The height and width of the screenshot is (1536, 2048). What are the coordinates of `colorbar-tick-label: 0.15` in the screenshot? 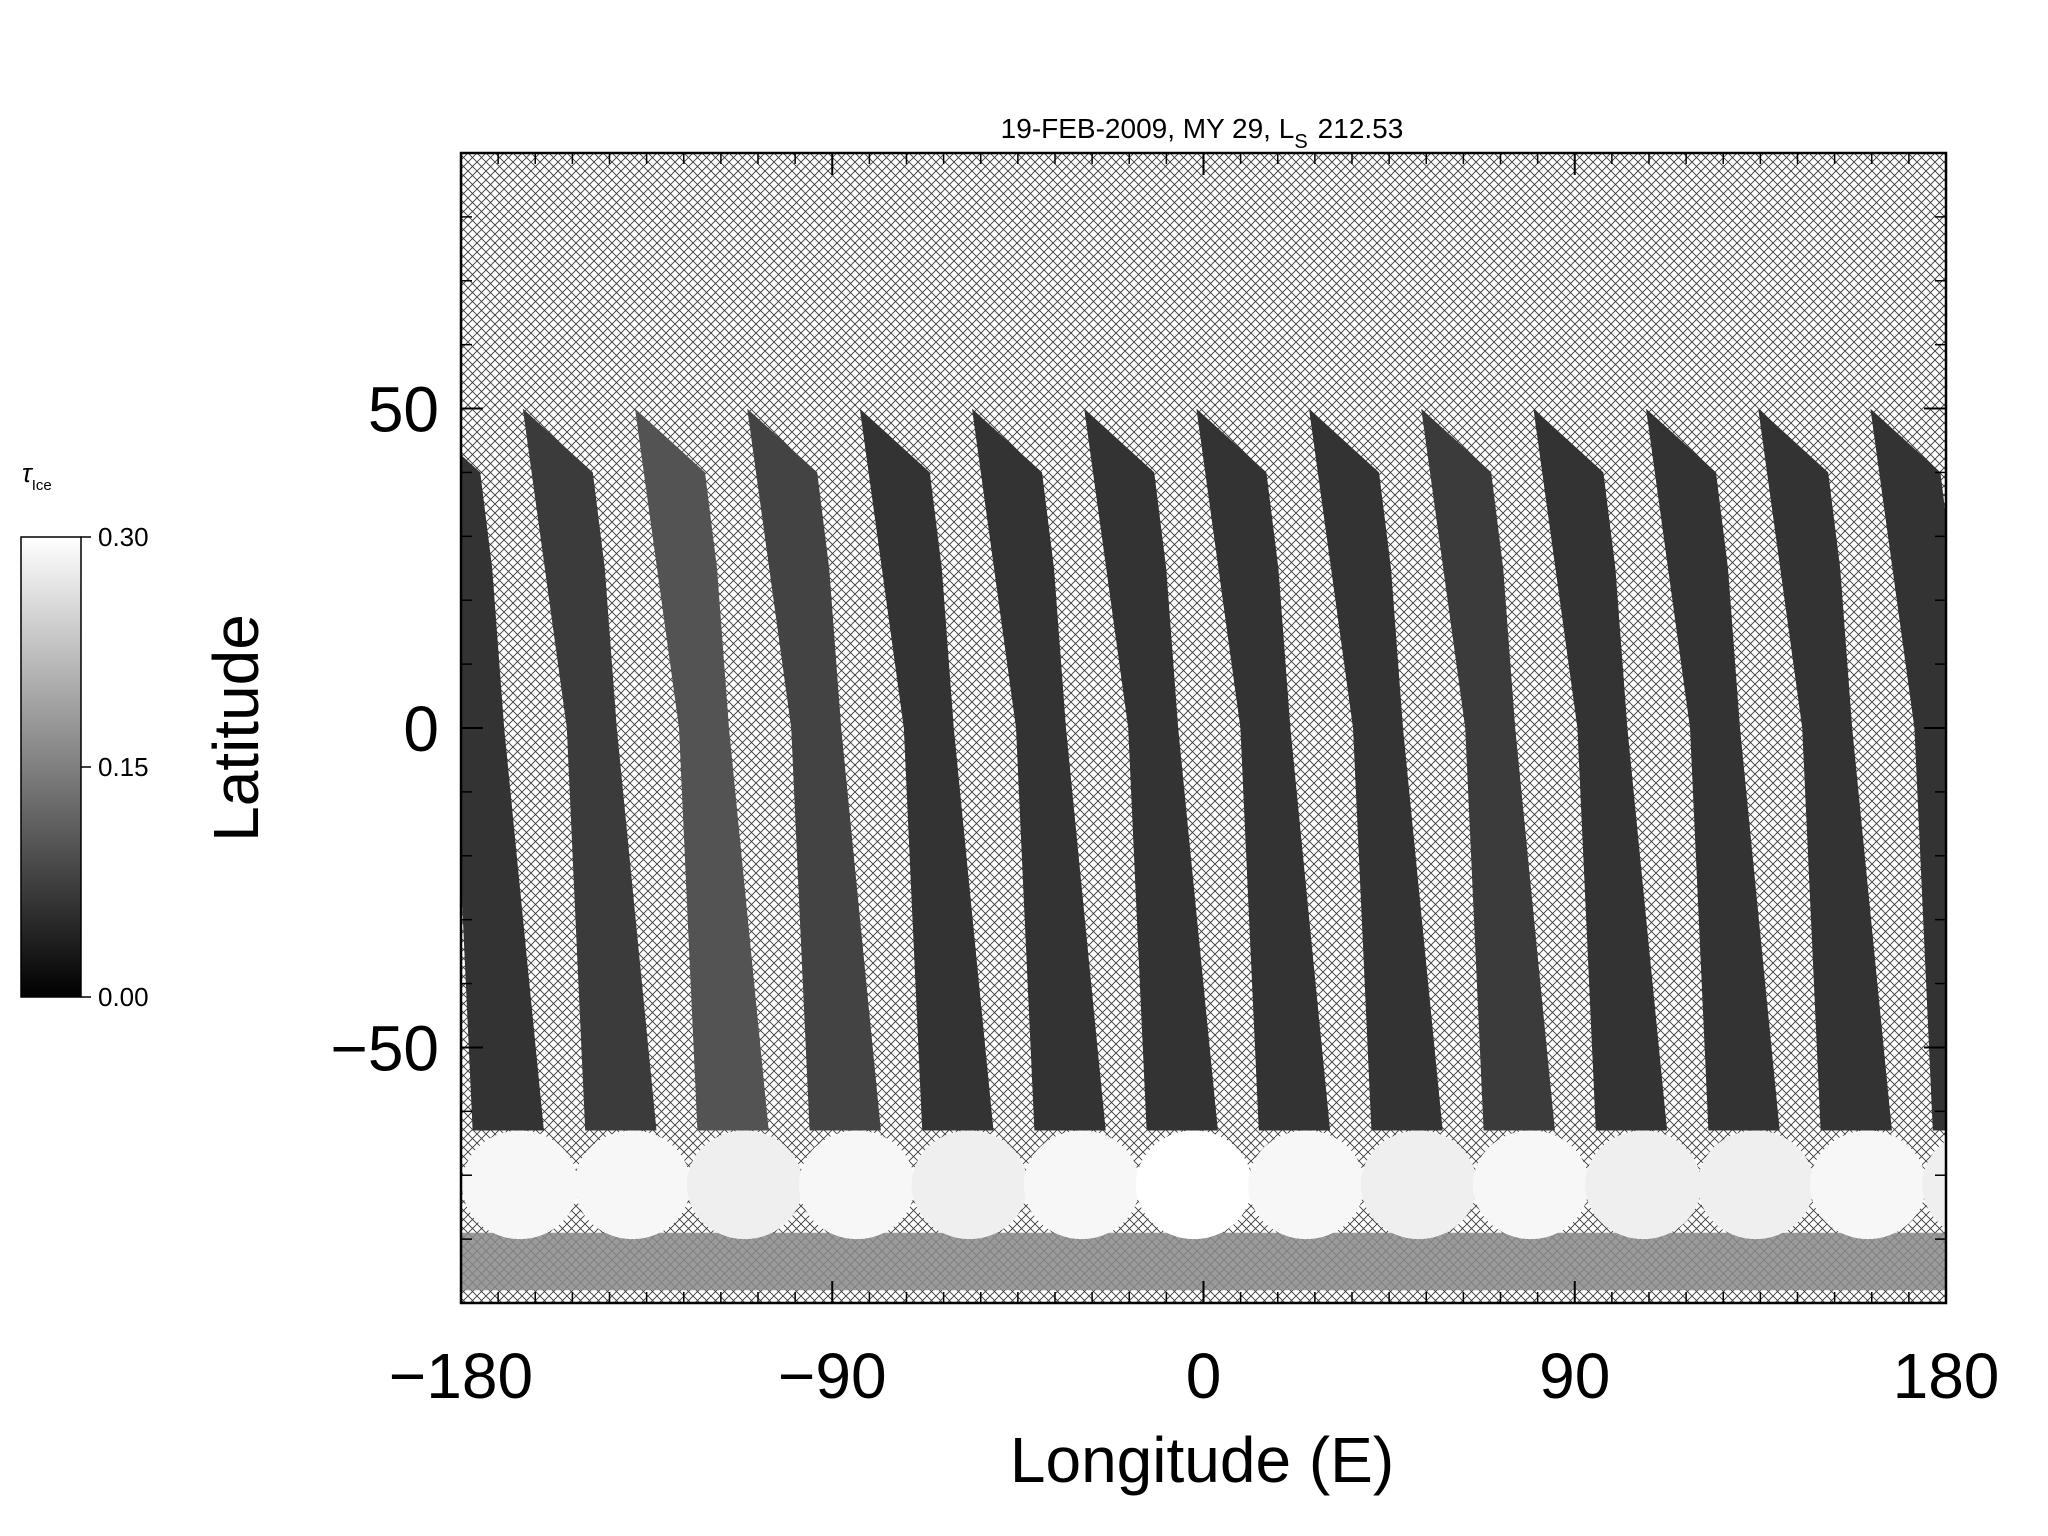 It's located at (123, 767).